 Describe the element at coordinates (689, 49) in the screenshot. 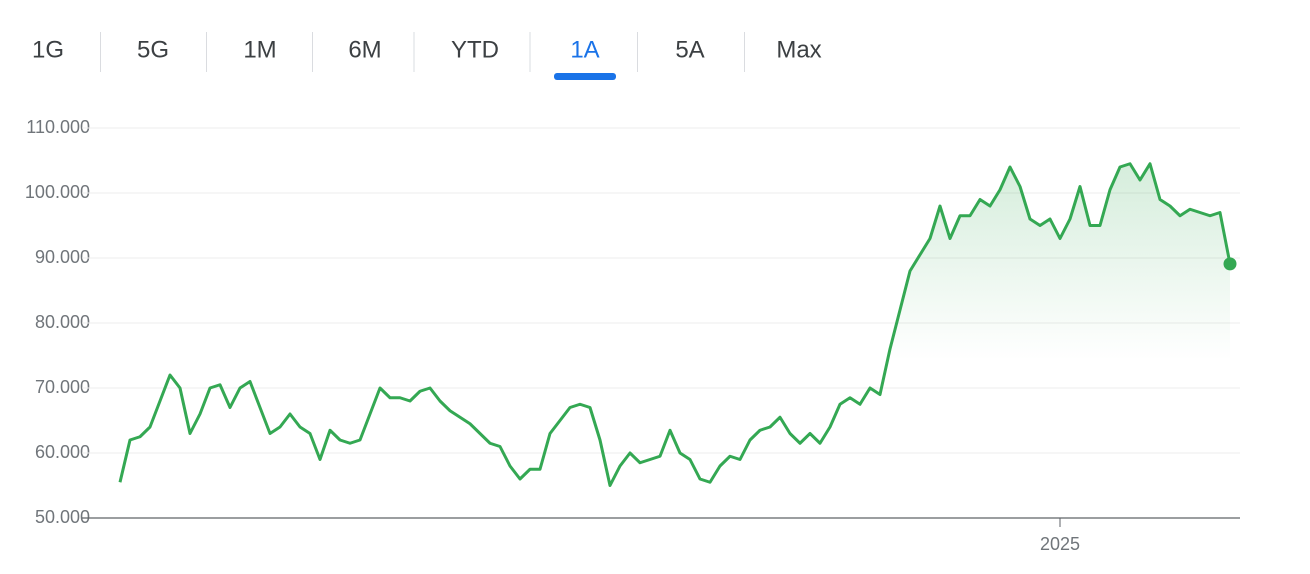

I see `range-tab: 5A` at that location.